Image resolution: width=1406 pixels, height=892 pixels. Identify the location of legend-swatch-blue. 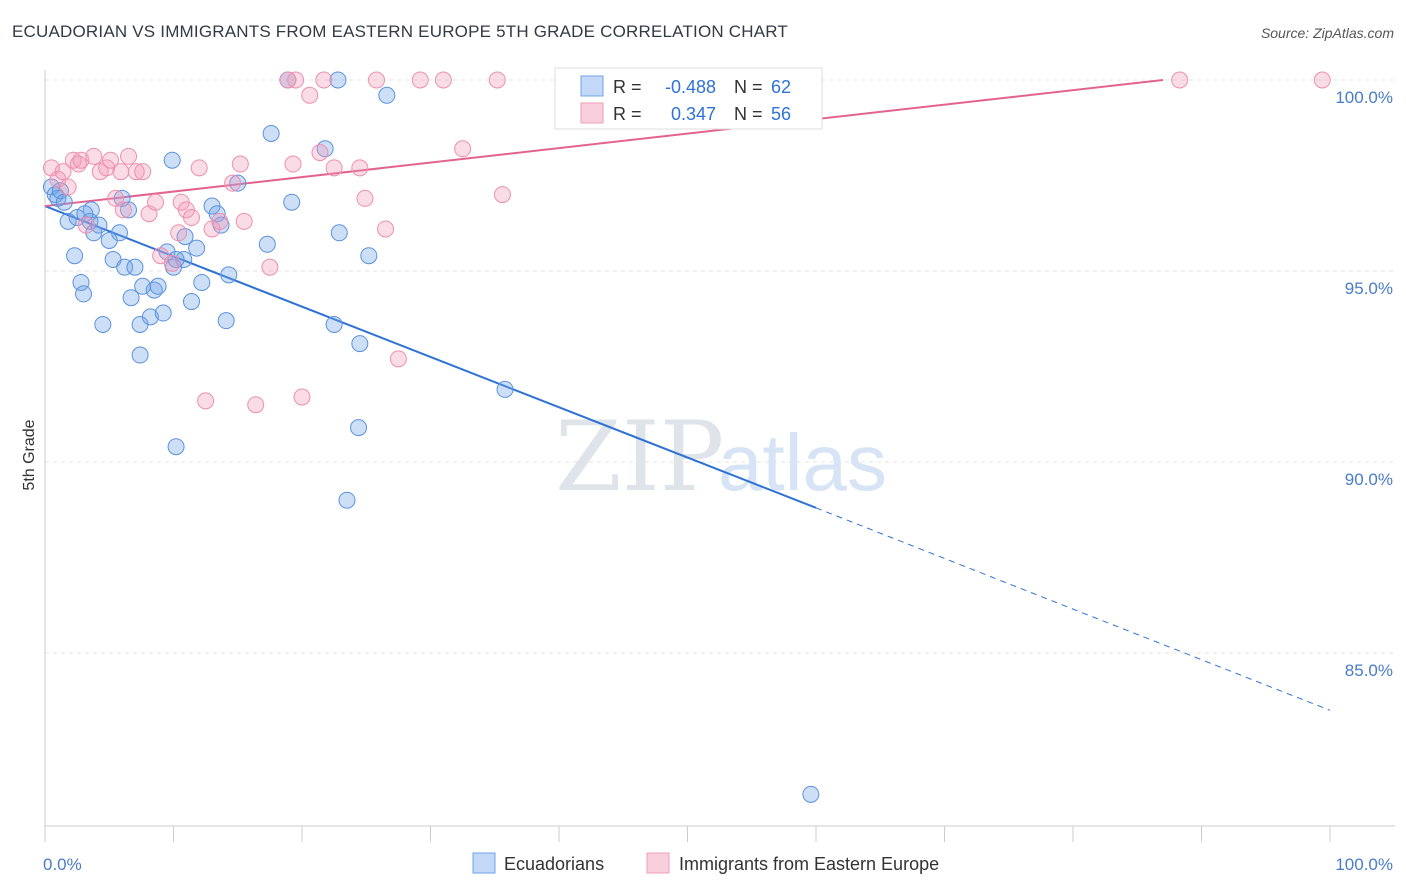
(592, 86).